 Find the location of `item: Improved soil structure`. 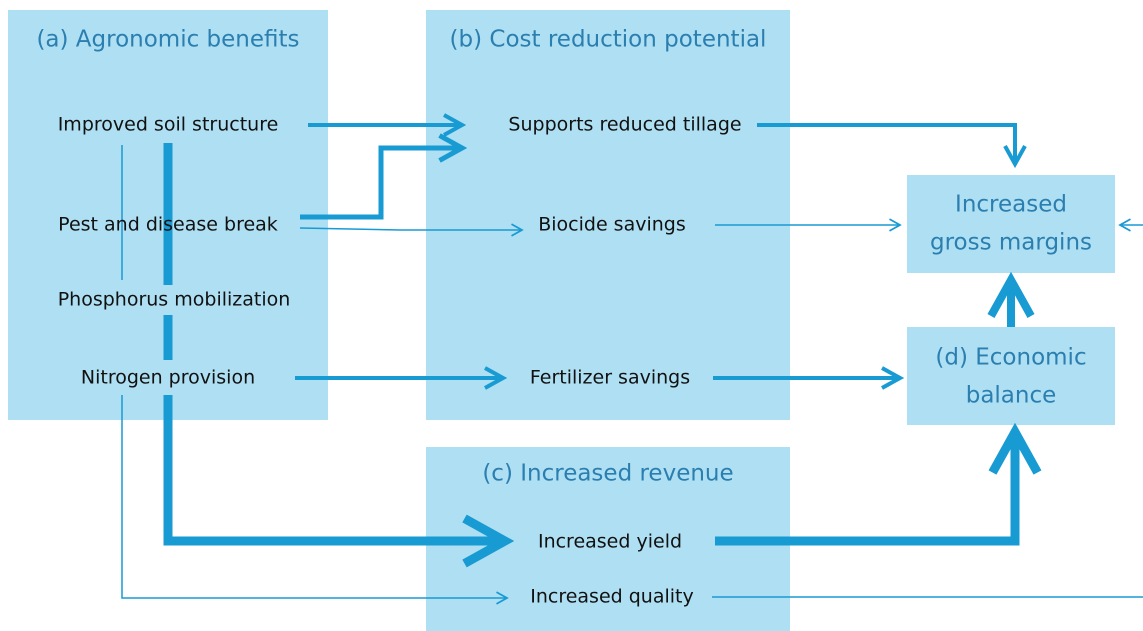

item: Improved soil structure is located at coordinates (168, 125).